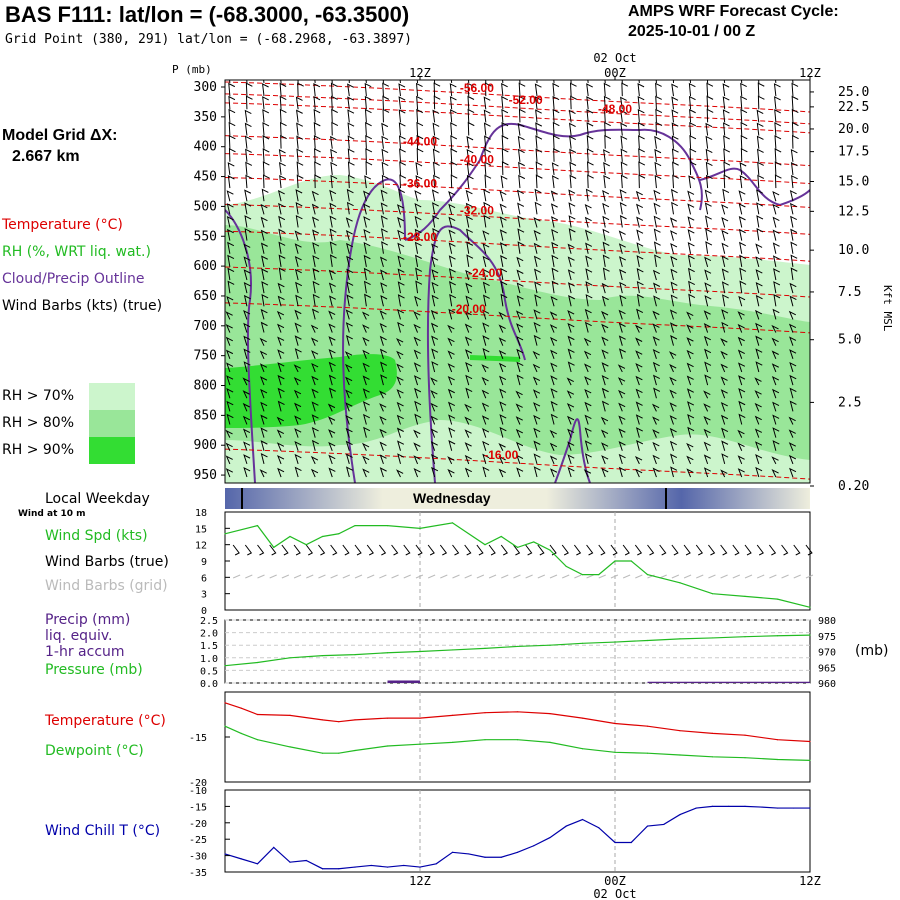  Describe the element at coordinates (204, 595) in the screenshot. I see `wind-ytick-label: 3` at that location.